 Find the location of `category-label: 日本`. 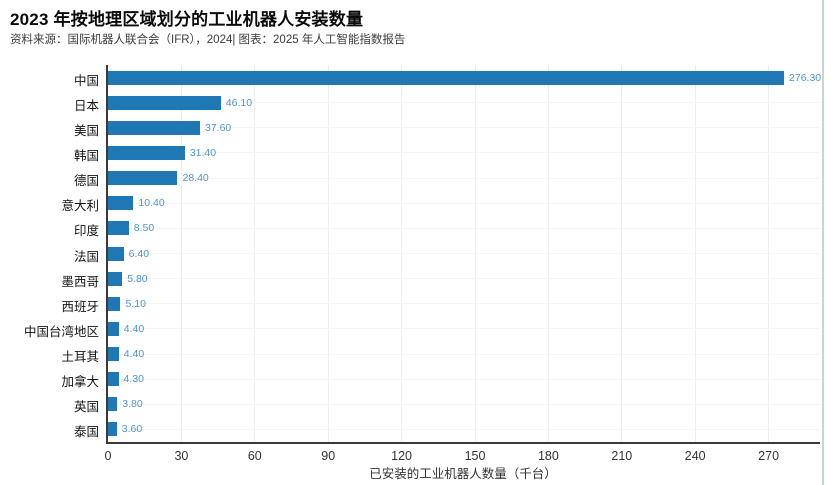

category-label: 日本 is located at coordinates (86, 105).